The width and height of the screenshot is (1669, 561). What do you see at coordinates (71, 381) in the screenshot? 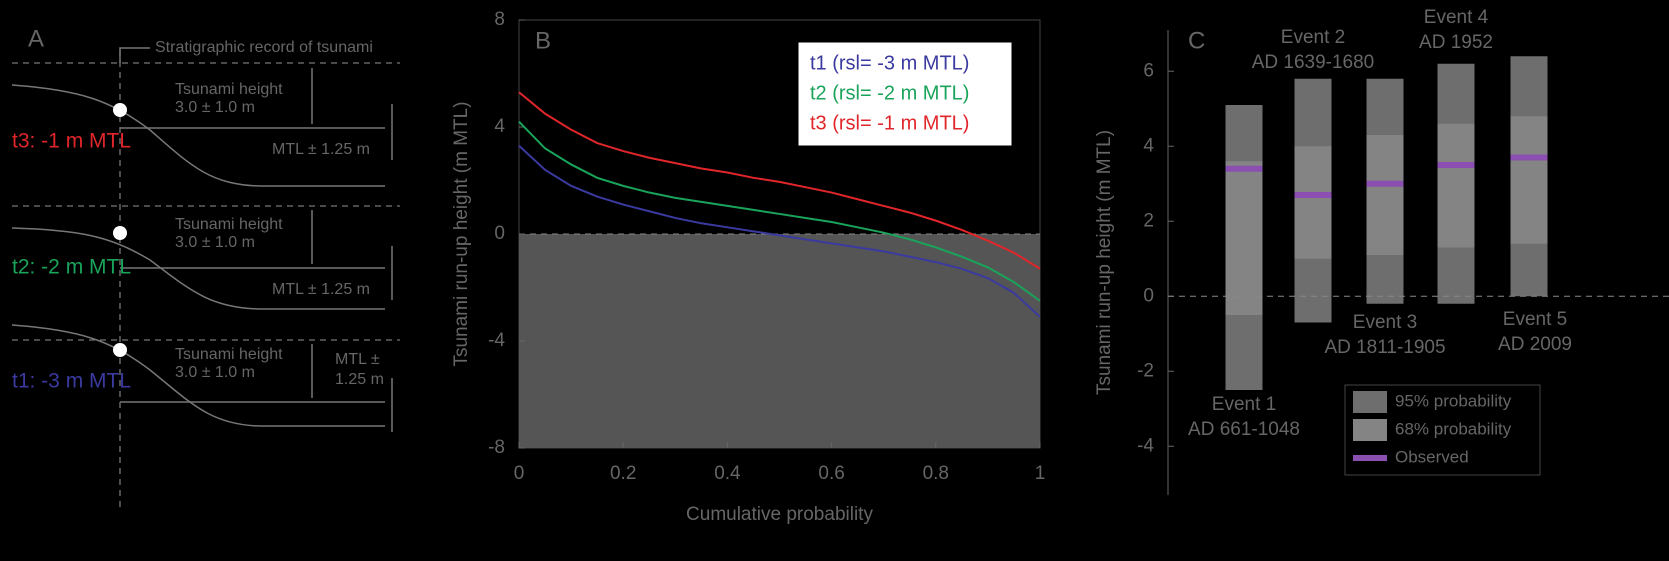
I see `scenario-label: t1: -3 m MTL` at bounding box center [71, 381].